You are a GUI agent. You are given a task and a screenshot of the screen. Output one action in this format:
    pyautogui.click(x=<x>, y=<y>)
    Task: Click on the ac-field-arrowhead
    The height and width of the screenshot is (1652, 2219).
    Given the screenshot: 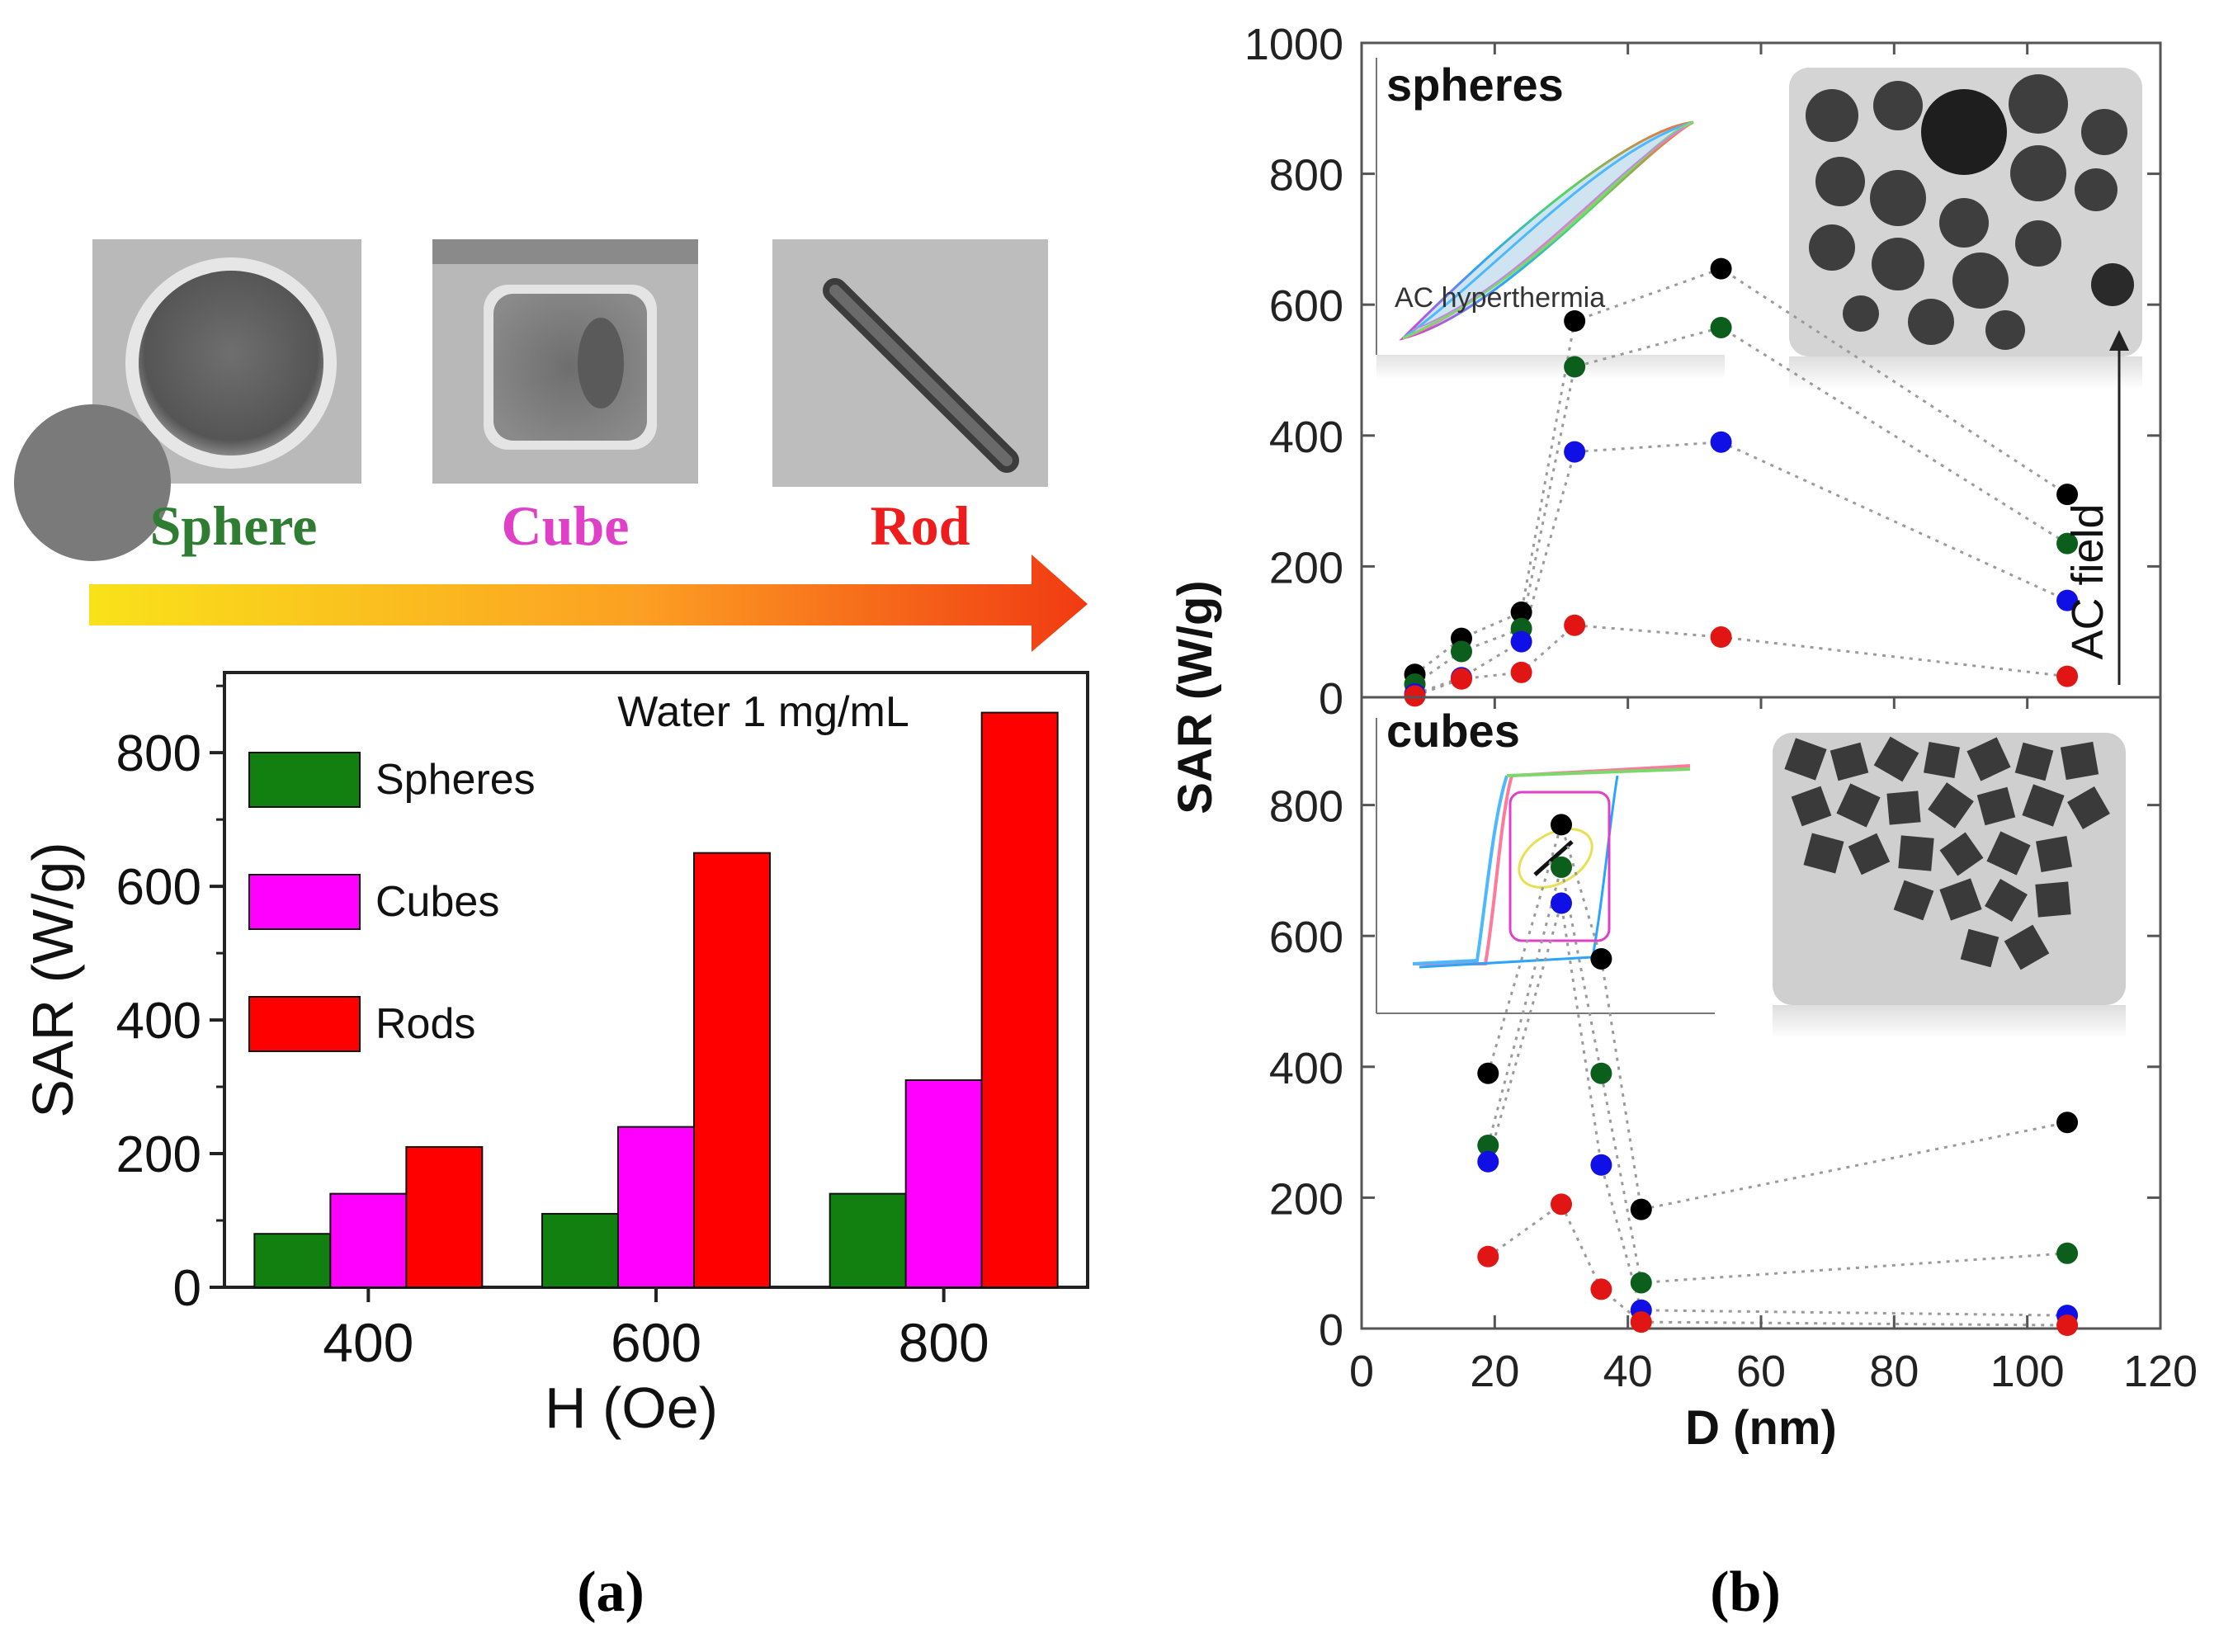 What is the action you would take?
    pyautogui.click(x=2119, y=341)
    